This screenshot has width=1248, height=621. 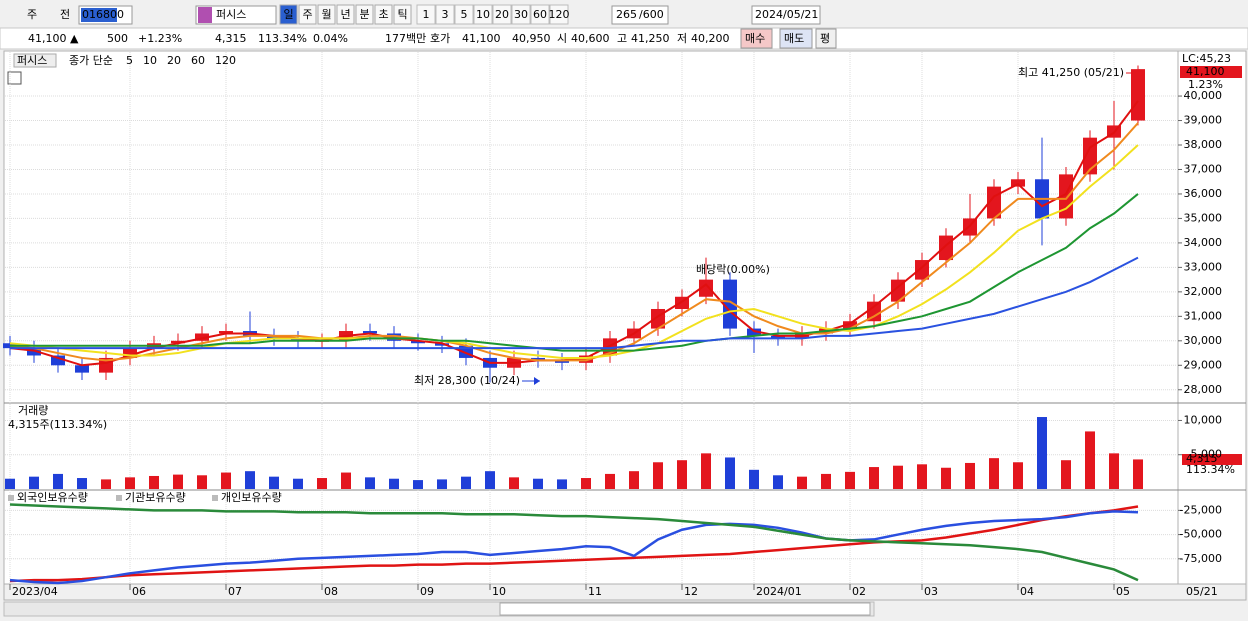 What do you see at coordinates (1203, 389) in the screenshot?
I see `y-tick-label: 28,000` at bounding box center [1203, 389].